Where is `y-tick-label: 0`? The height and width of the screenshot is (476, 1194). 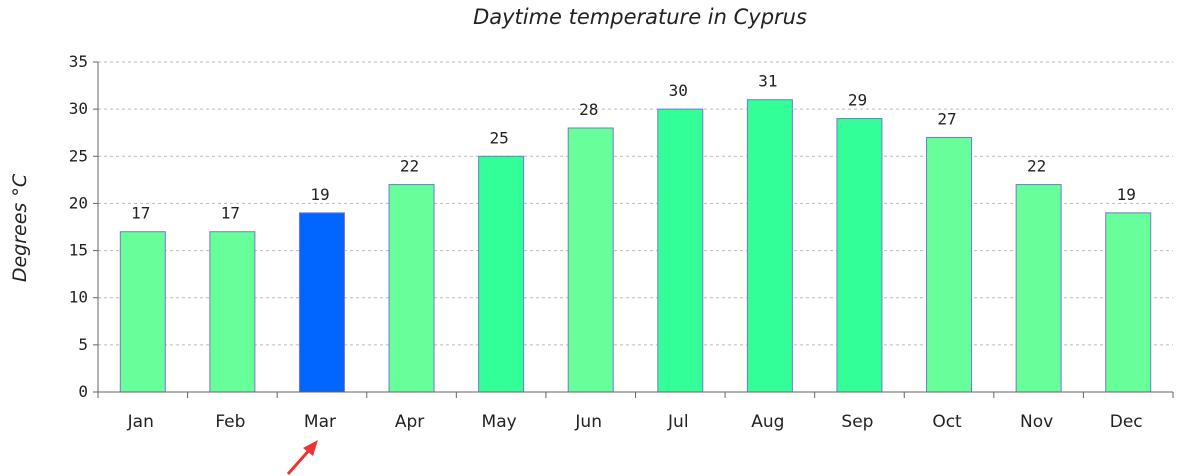
y-tick-label: 0 is located at coordinates (83, 391).